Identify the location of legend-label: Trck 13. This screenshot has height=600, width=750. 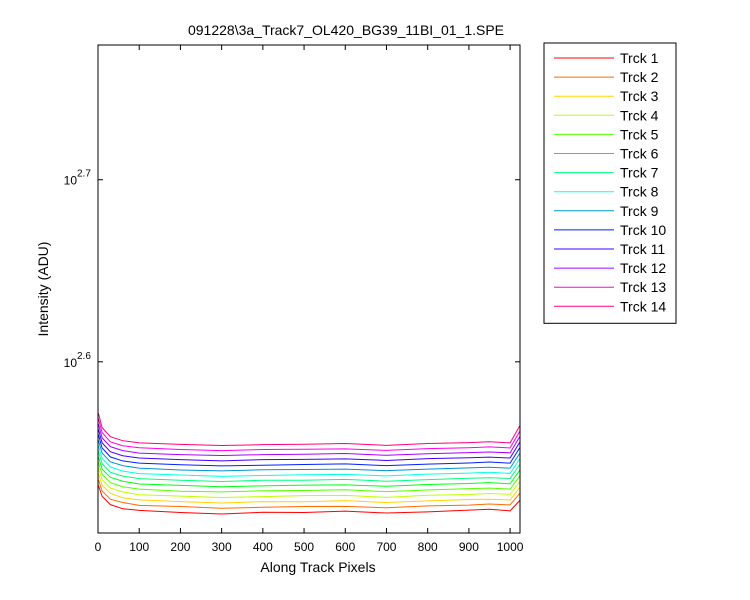
(643, 287).